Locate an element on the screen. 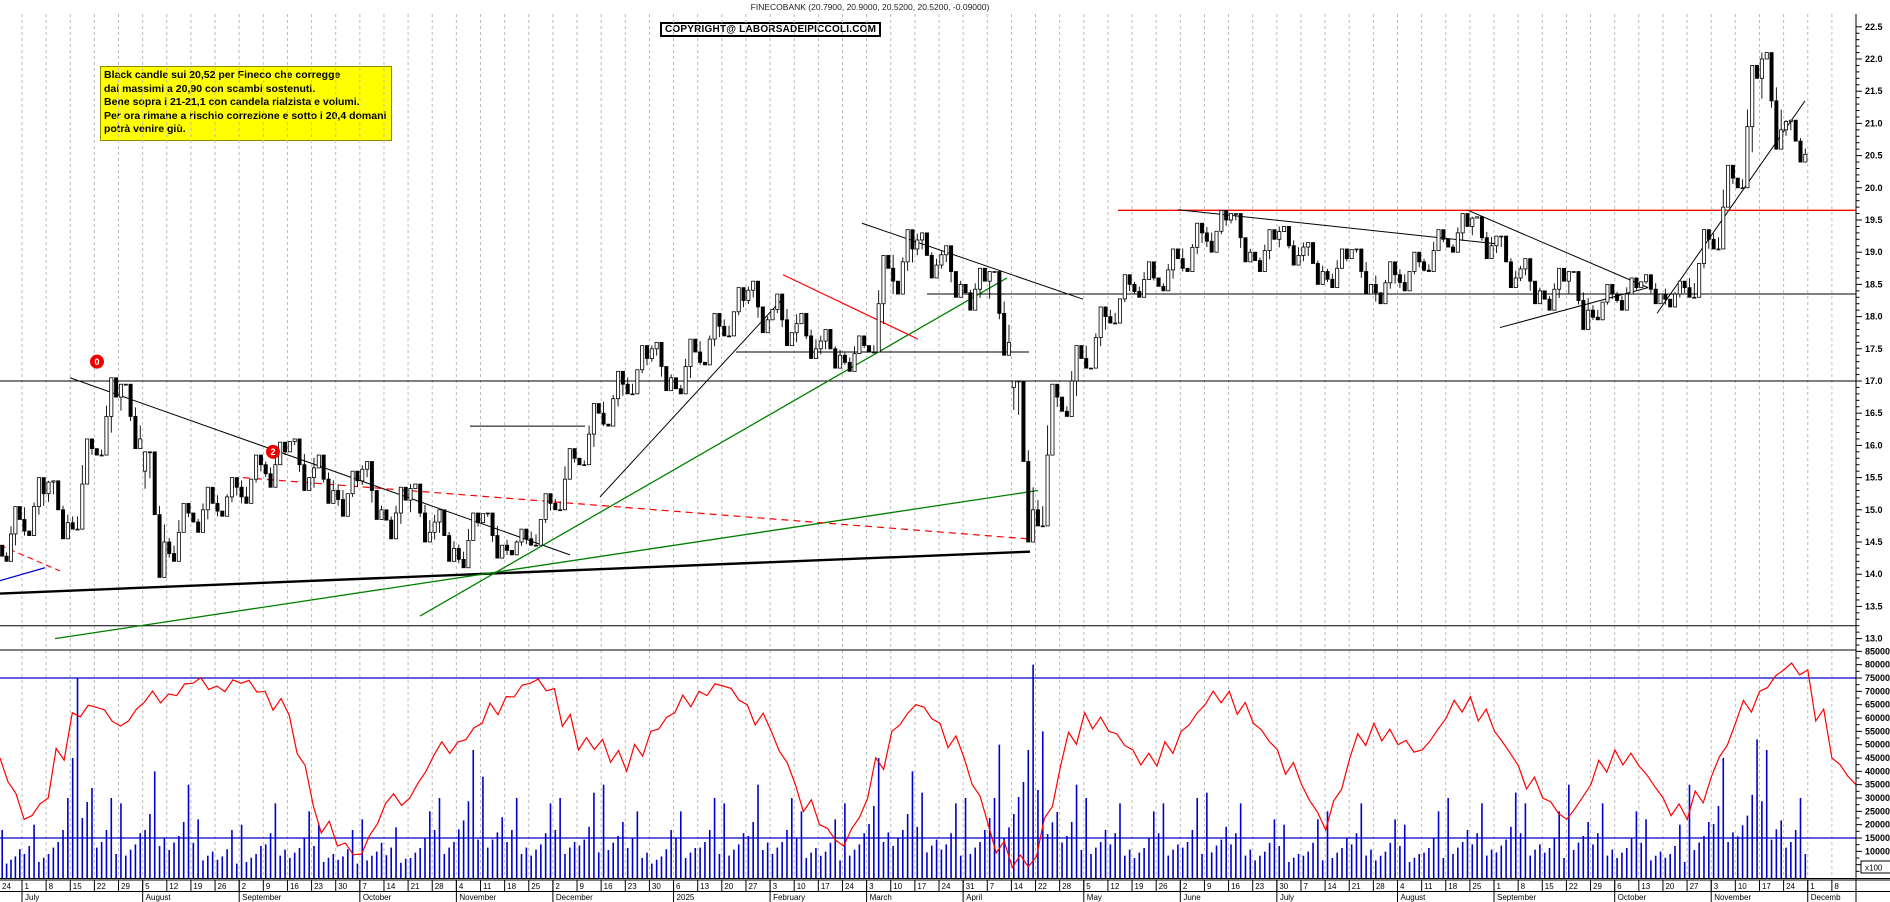  svg-text: 60000 is located at coordinates (1877, 718).